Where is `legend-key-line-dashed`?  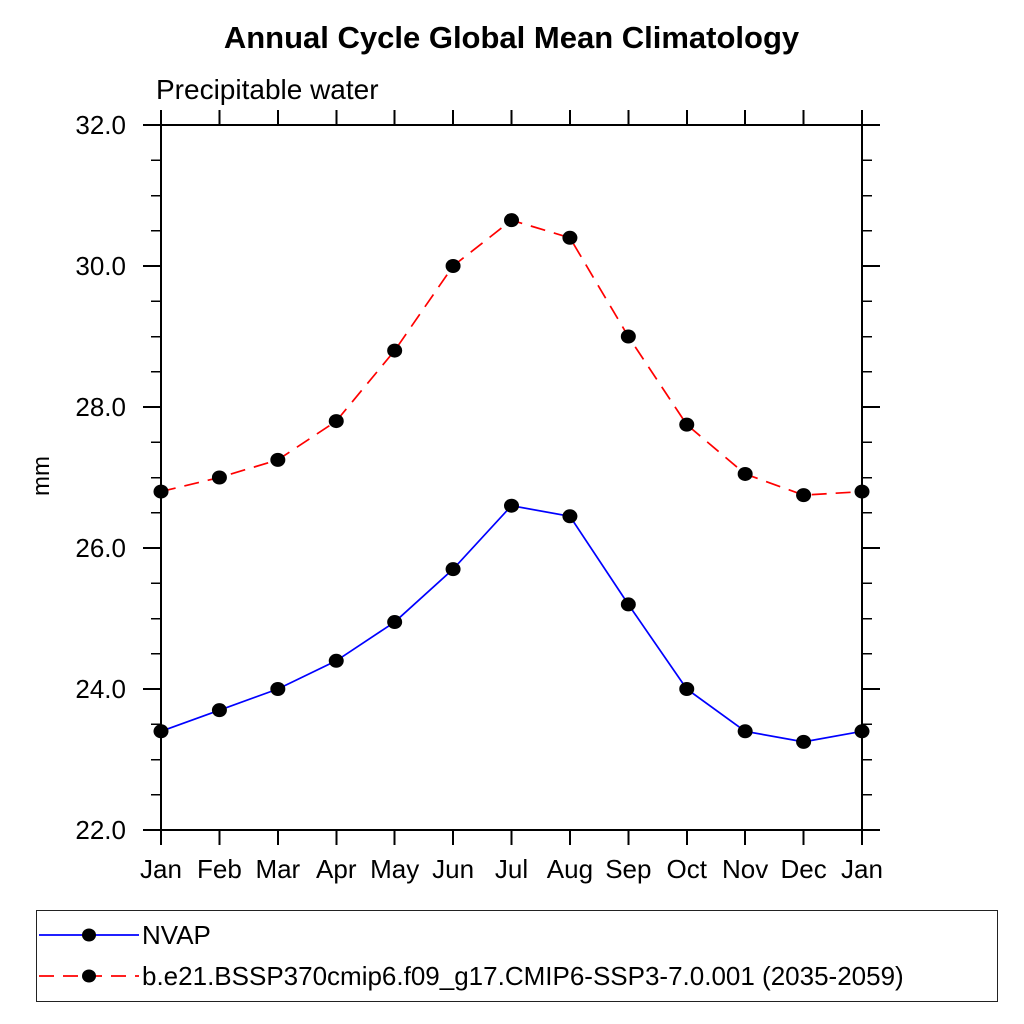
legend-key-line-dashed is located at coordinates (89, 976).